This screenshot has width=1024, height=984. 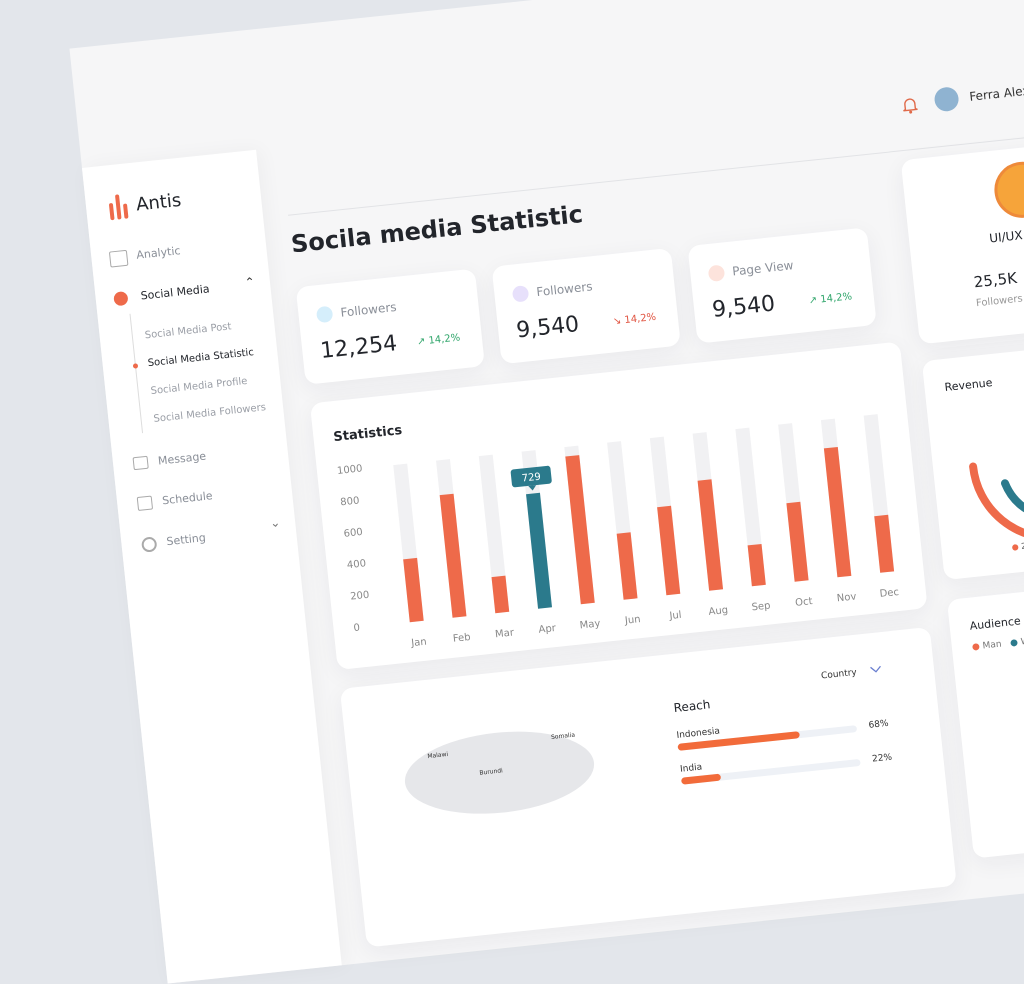 I want to click on tree-line, so click(x=137, y=373).